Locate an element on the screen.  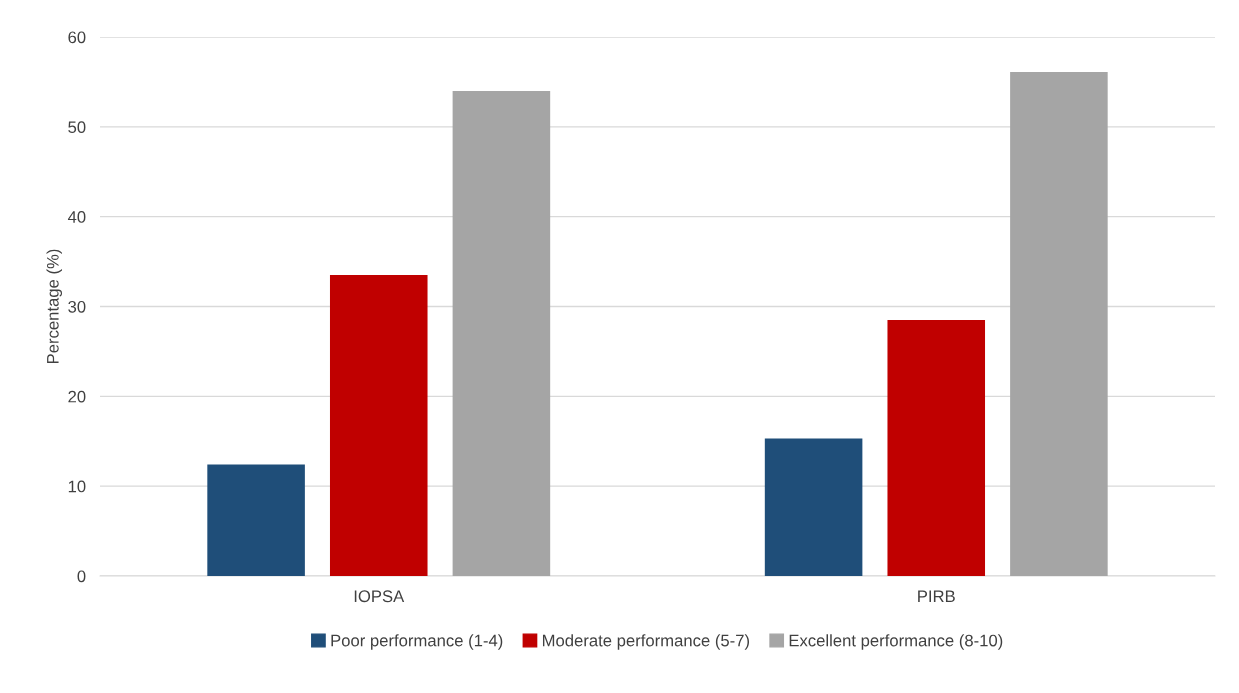
legend-label: Poor performance (1-4) is located at coordinates (417, 642).